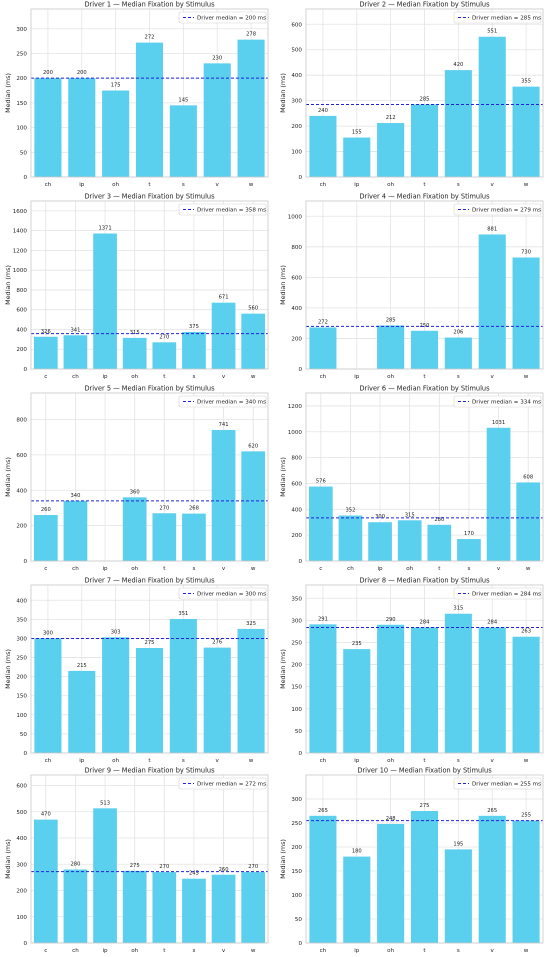 The width and height of the screenshot is (550, 957). I want to click on bar-value-label: 215, so click(82, 666).